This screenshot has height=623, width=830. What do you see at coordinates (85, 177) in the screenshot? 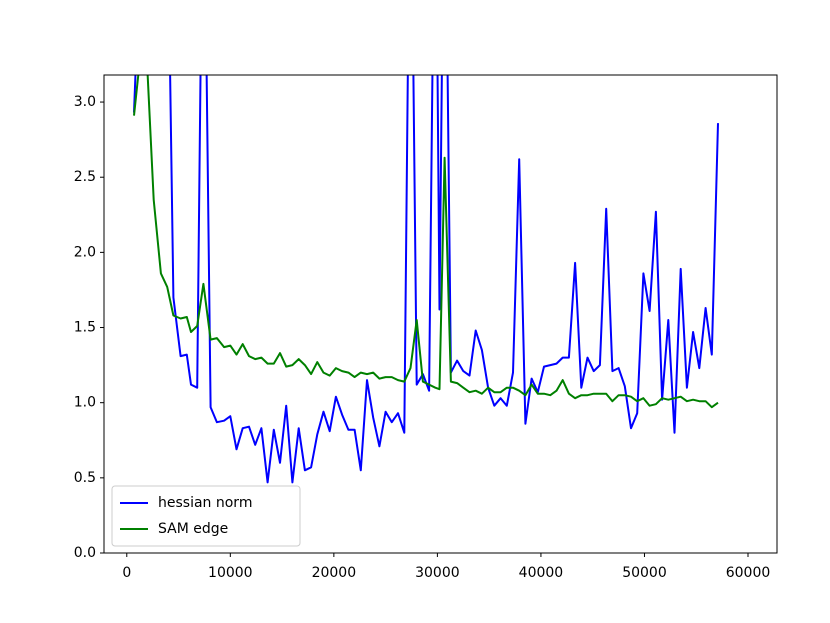
I see `y-tick-label: 2.5` at bounding box center [85, 177].